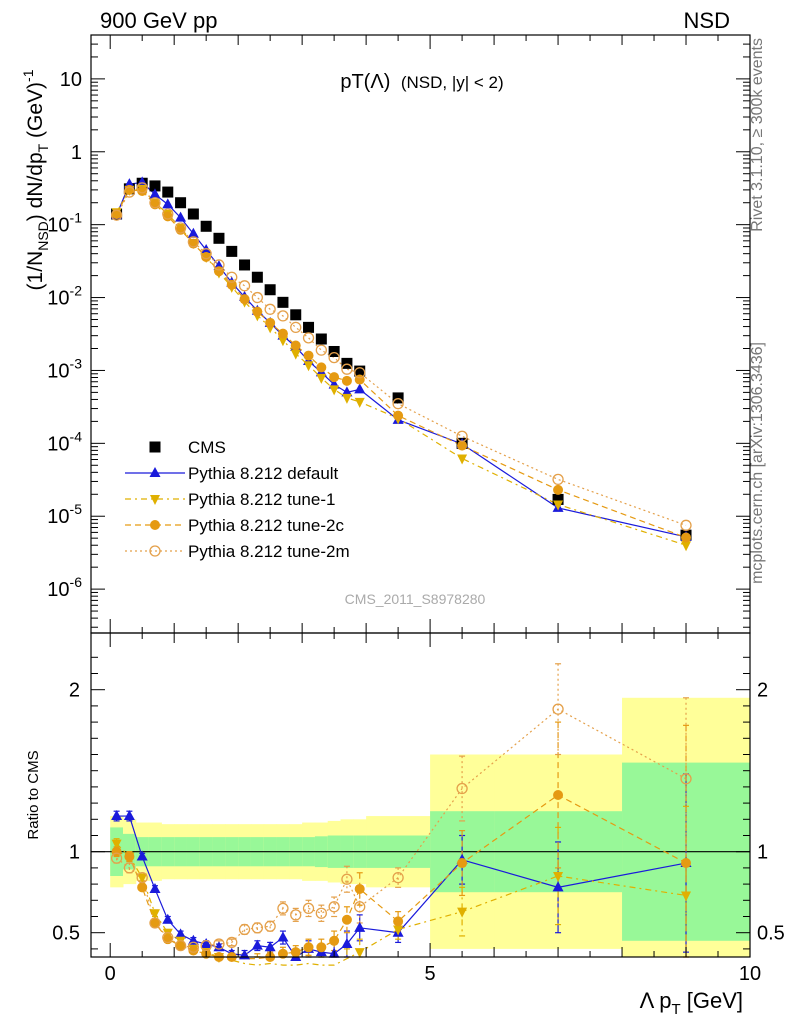 The width and height of the screenshot is (786, 1024). Describe the element at coordinates (757, 135) in the screenshot. I see `rivet-label: Rivet 3.1.10, ≥ 300k events` at that location.